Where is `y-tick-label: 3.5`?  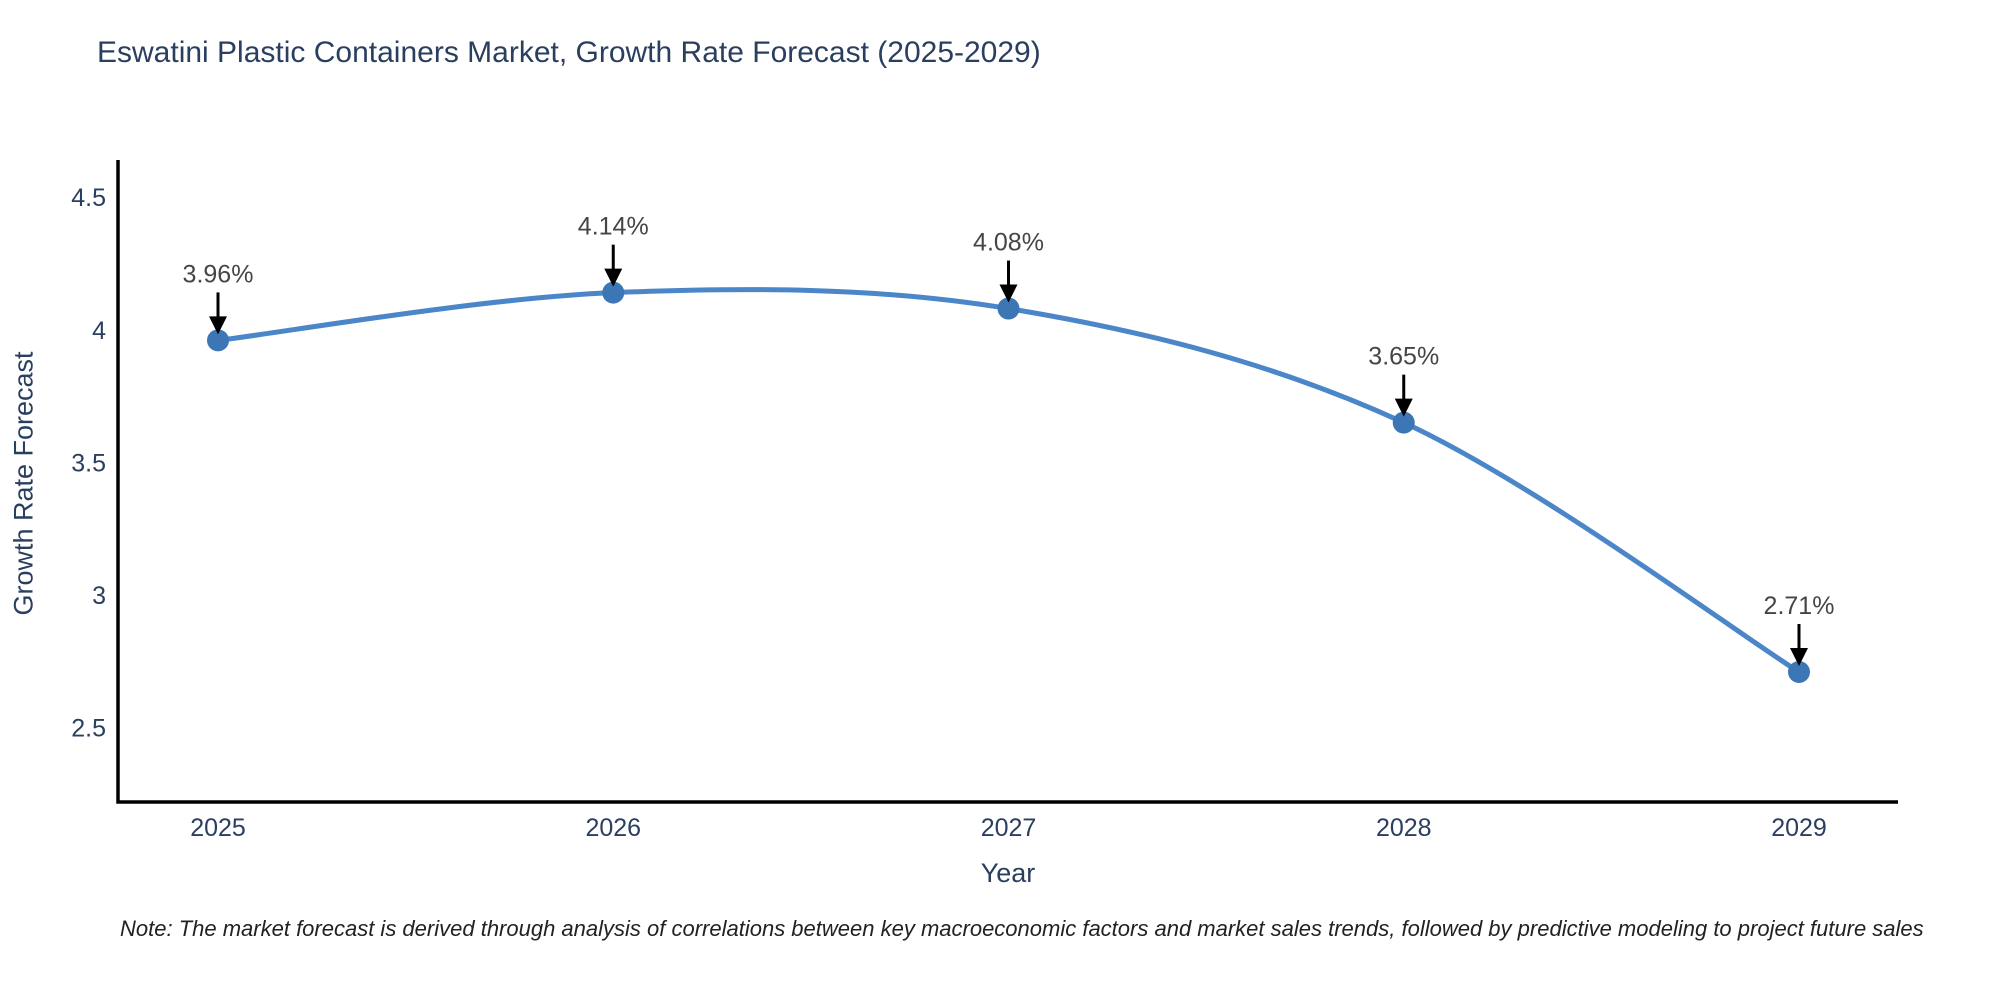
y-tick-label: 3.5 is located at coordinates (88, 463).